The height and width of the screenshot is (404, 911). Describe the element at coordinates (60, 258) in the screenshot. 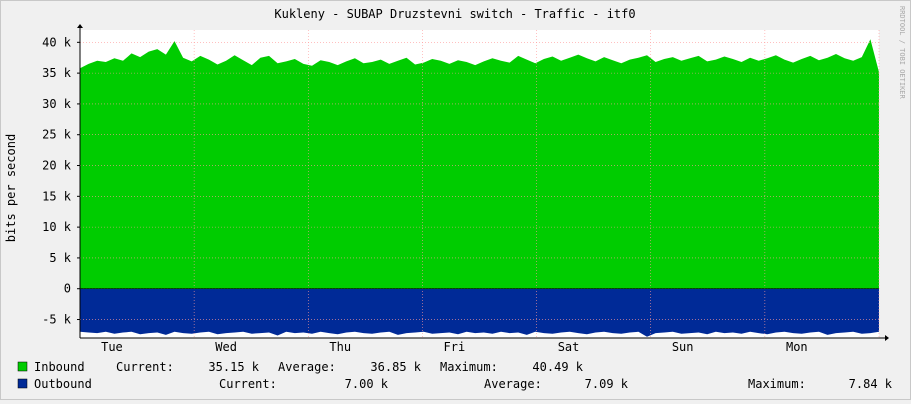

I see `y-tick-label: 5 k` at that location.